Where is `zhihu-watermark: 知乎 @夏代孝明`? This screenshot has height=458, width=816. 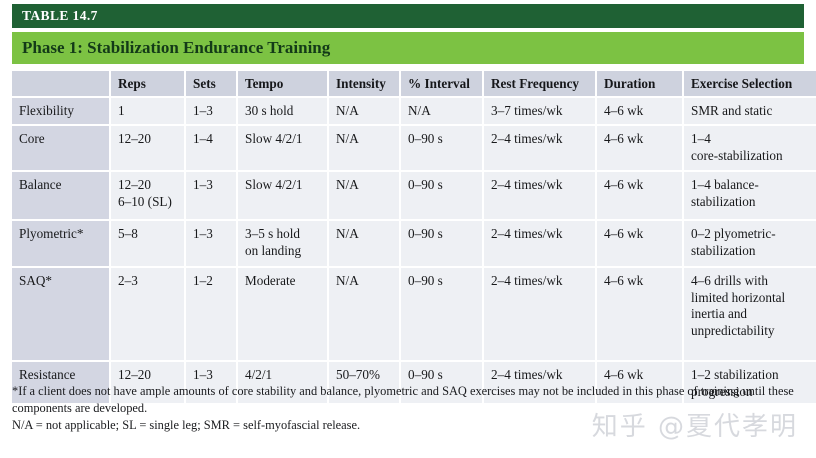
zhihu-watermark: 知乎 @夏代孝明 is located at coordinates (694, 427).